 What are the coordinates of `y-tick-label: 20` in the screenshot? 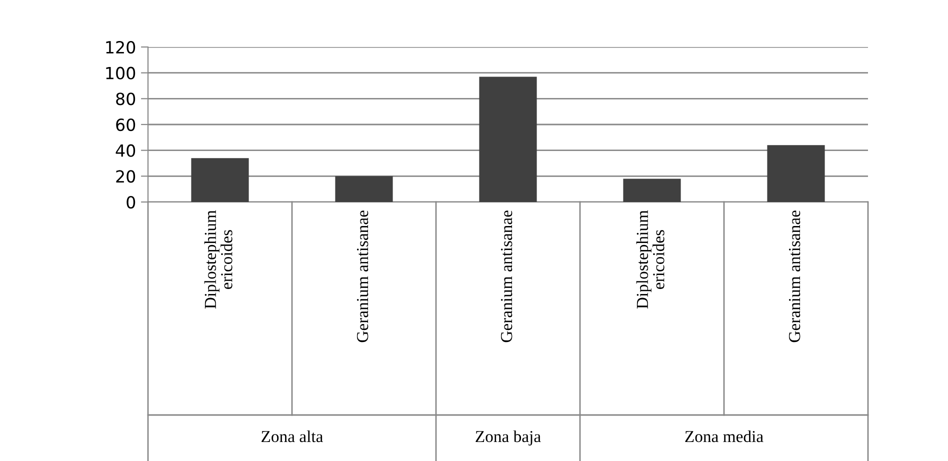 It's located at (126, 176).